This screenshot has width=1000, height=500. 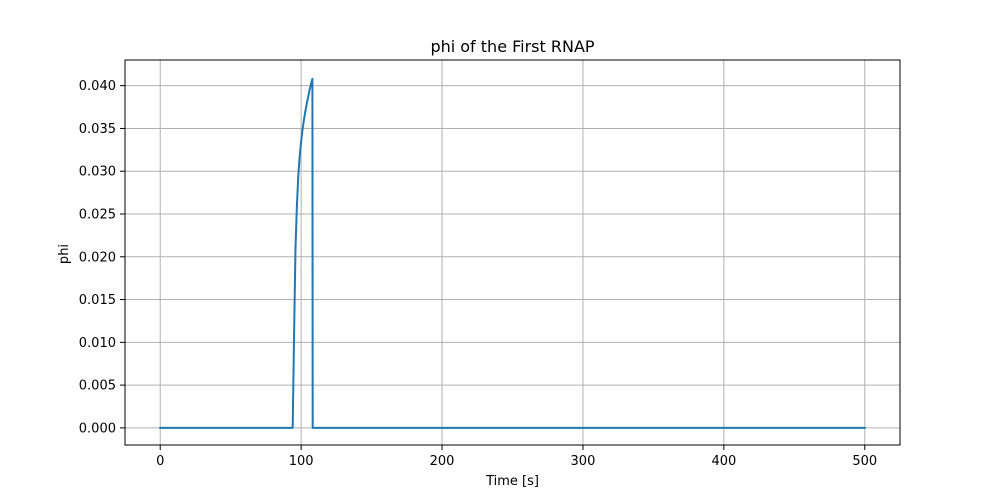 I want to click on x-tick-label: 200, so click(x=442, y=461).